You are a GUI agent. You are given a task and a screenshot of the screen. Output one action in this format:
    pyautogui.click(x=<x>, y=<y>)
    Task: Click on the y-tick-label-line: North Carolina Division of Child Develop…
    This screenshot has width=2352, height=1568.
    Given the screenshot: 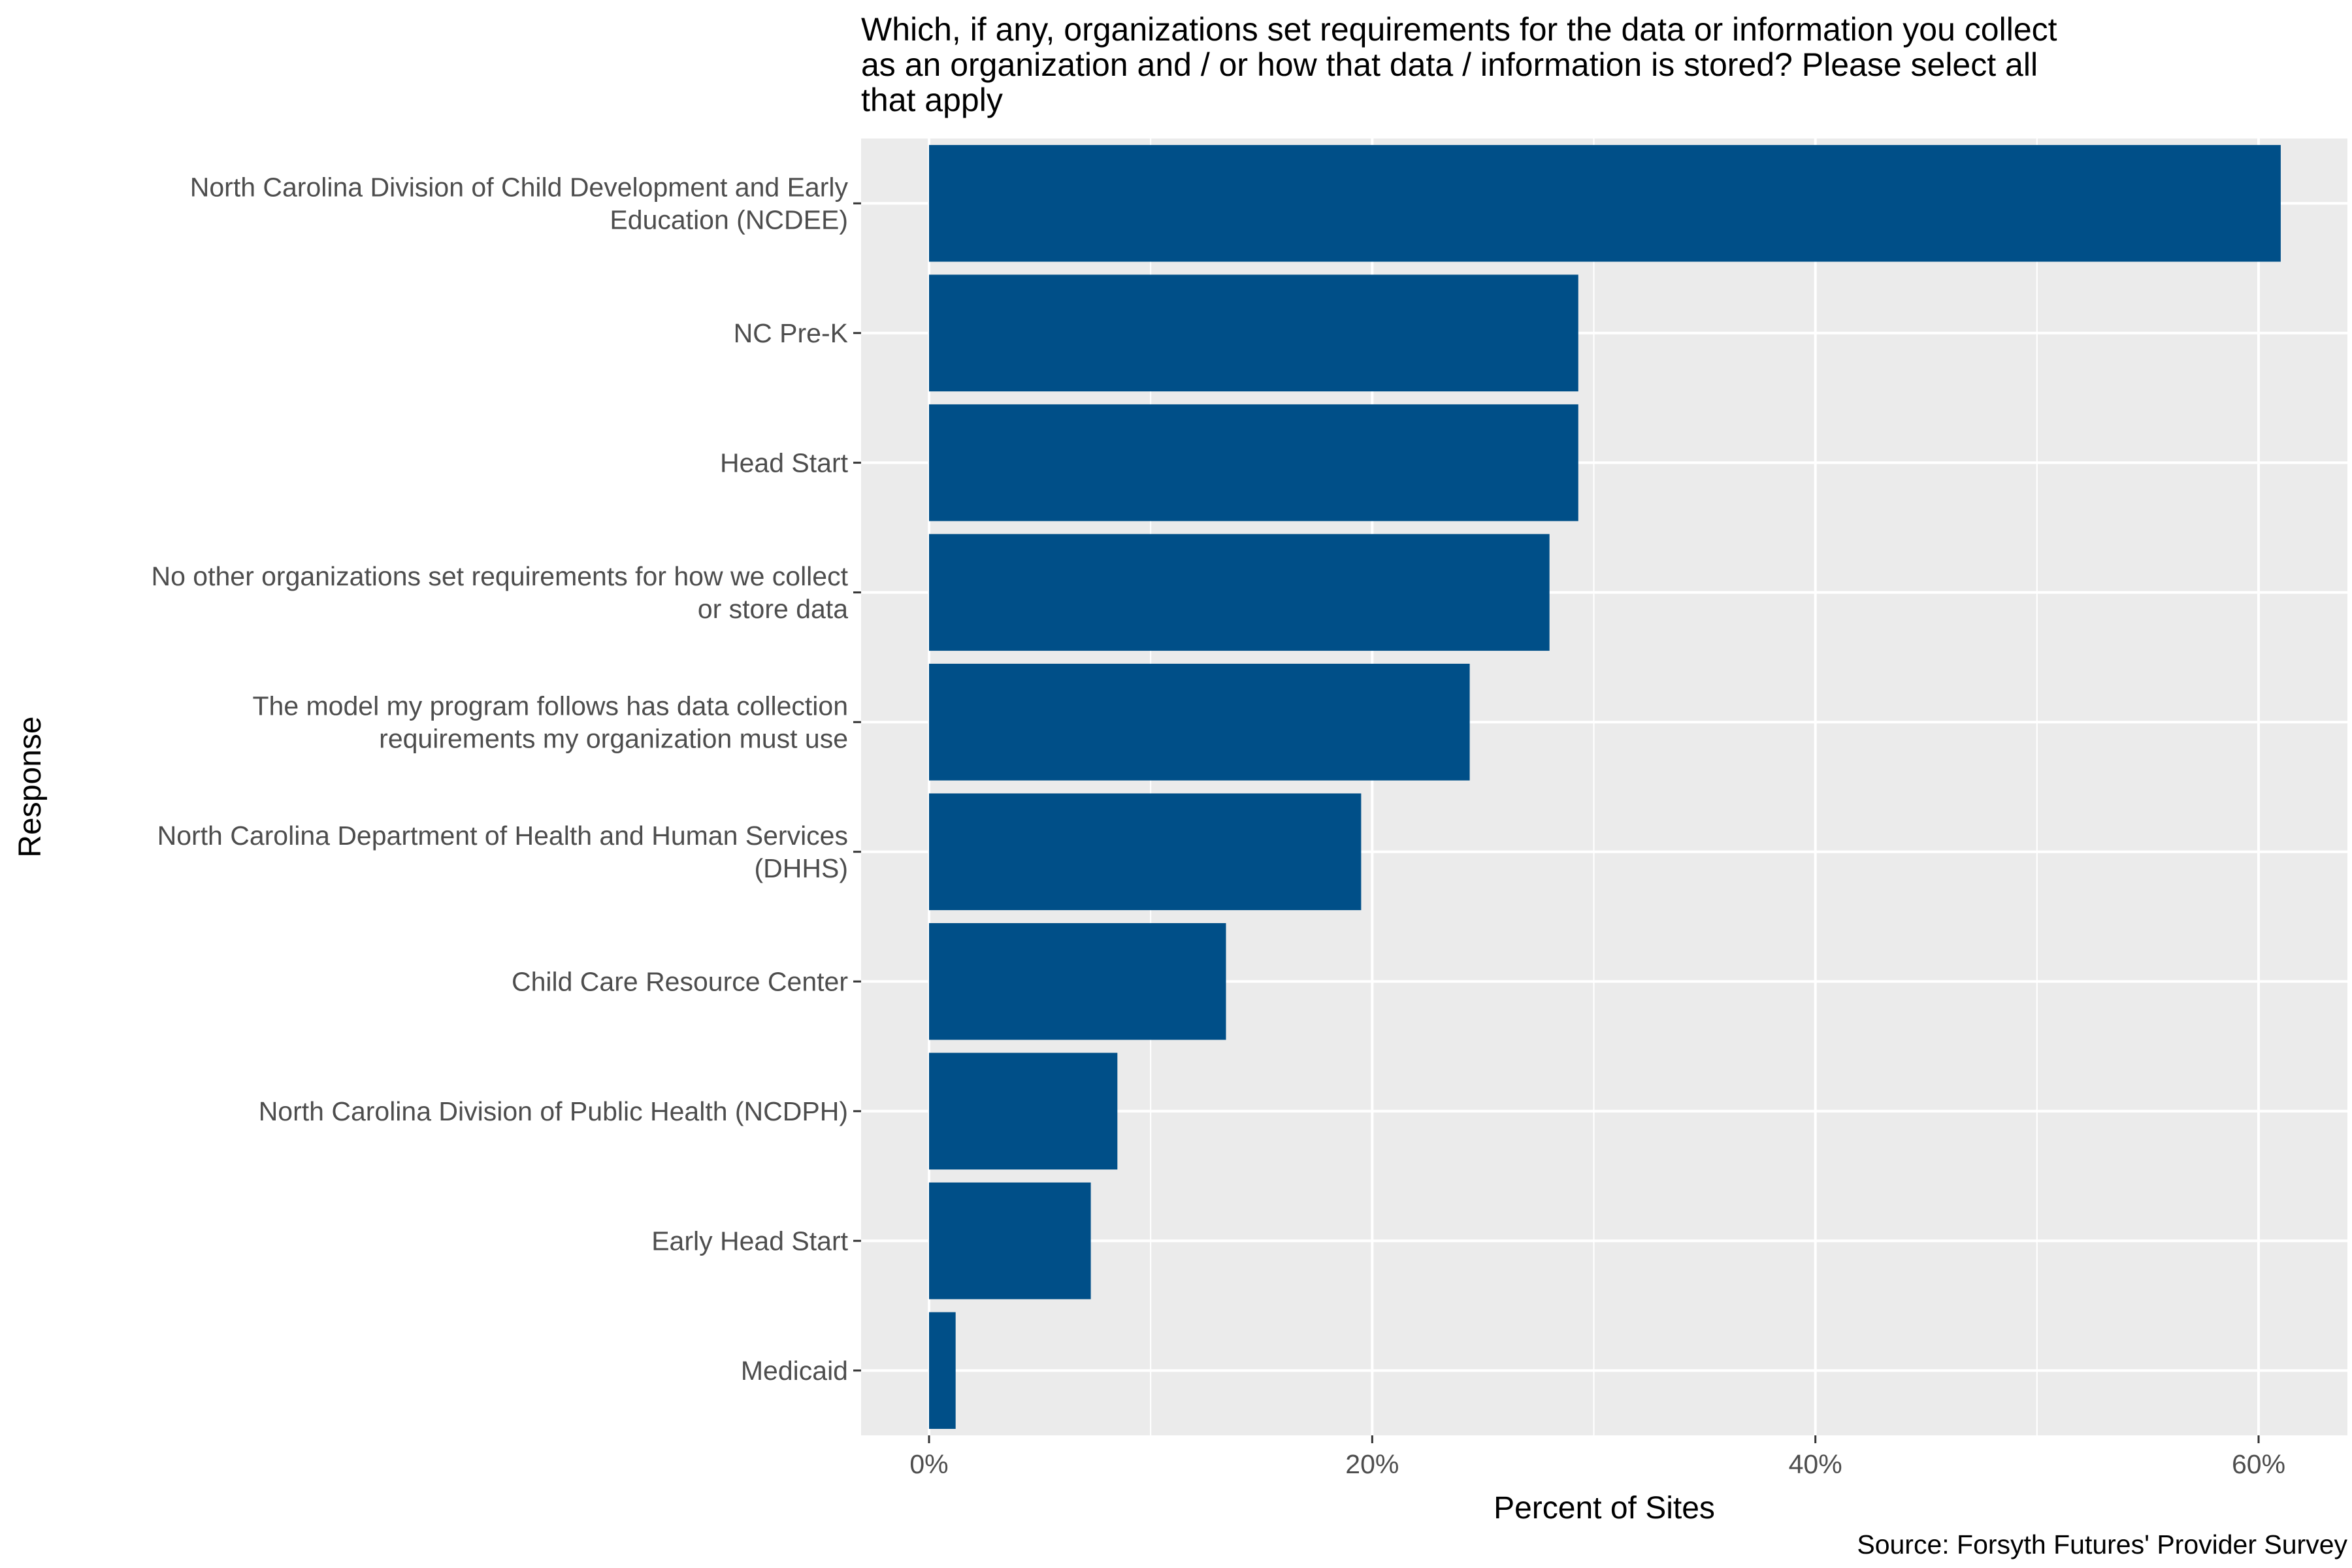 What is the action you would take?
    pyautogui.click(x=519, y=187)
    